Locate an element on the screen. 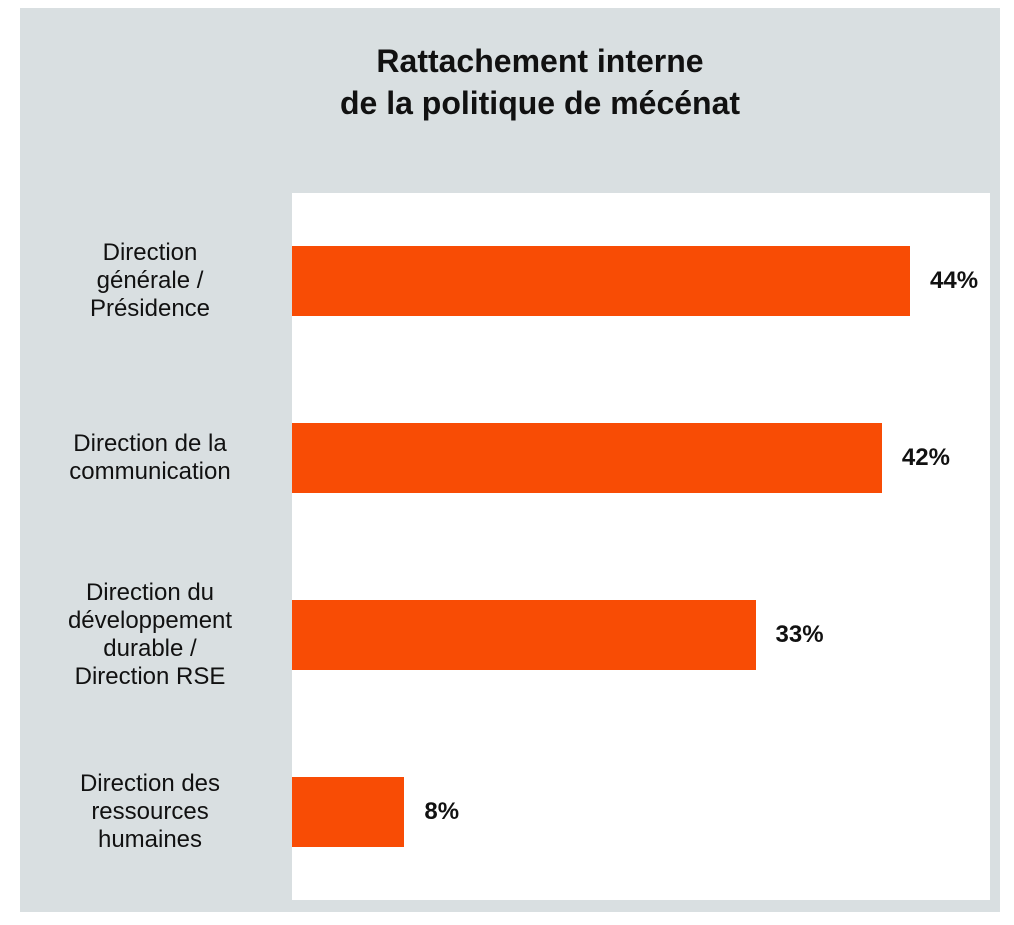 The height and width of the screenshot is (925, 1014). value-label: 8% is located at coordinates (442, 811).